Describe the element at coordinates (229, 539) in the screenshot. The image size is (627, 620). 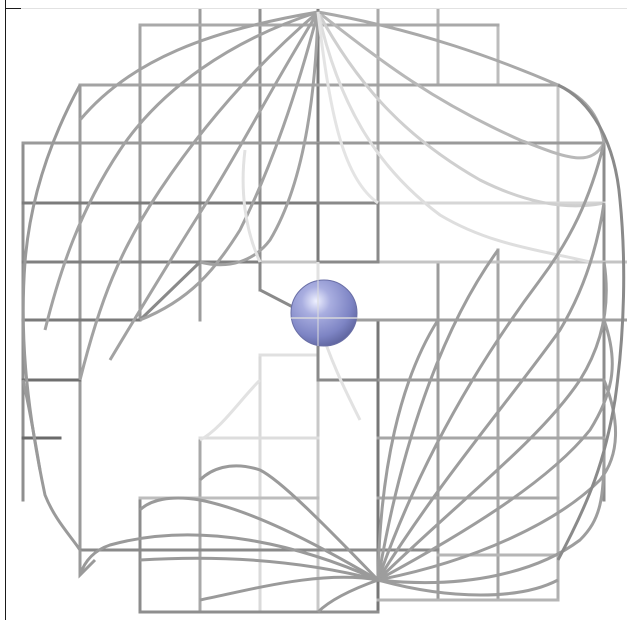
I see `curves-bottom-fan` at that location.